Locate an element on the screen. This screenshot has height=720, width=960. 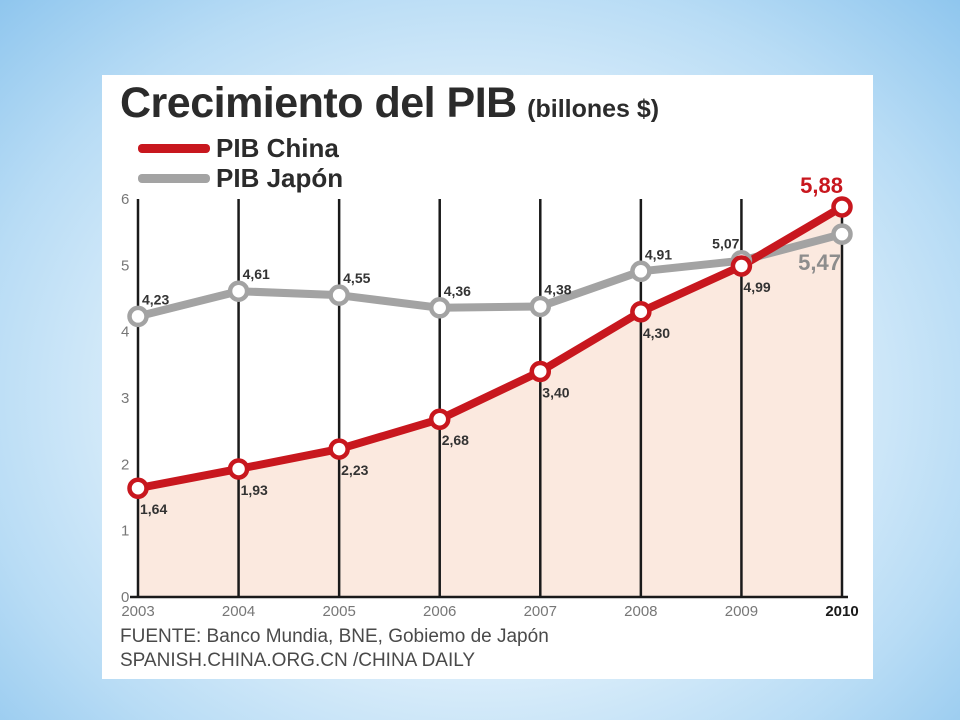
china-label-2010: 5,88 is located at coordinates (821, 185).